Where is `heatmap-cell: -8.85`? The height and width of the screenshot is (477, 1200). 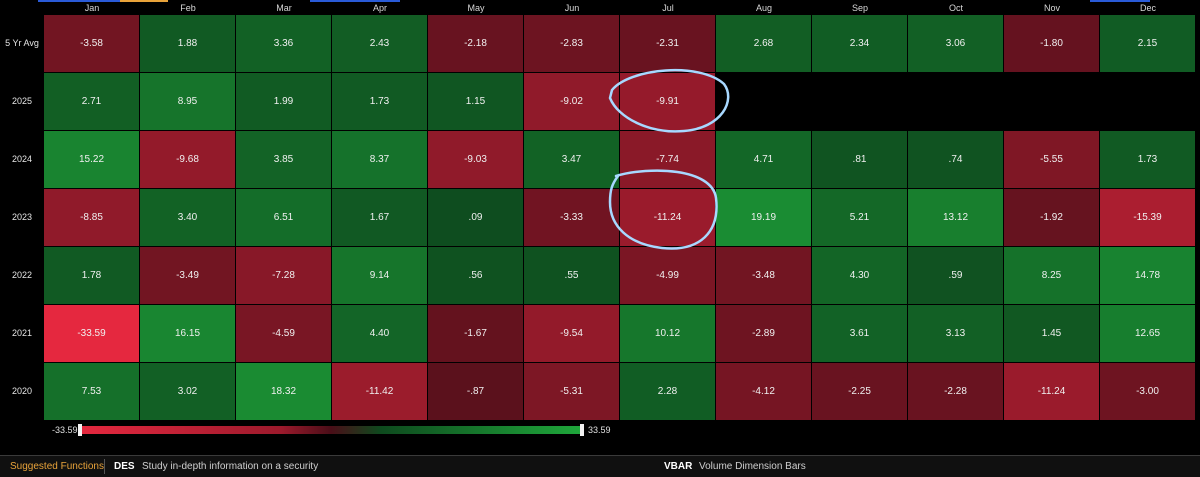 heatmap-cell: -8.85 is located at coordinates (92, 218).